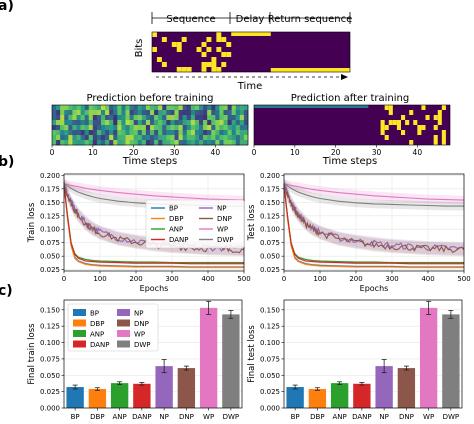 This screenshot has width=474, height=424. I want to click on prediction-before-heatmap, so click(150, 125).